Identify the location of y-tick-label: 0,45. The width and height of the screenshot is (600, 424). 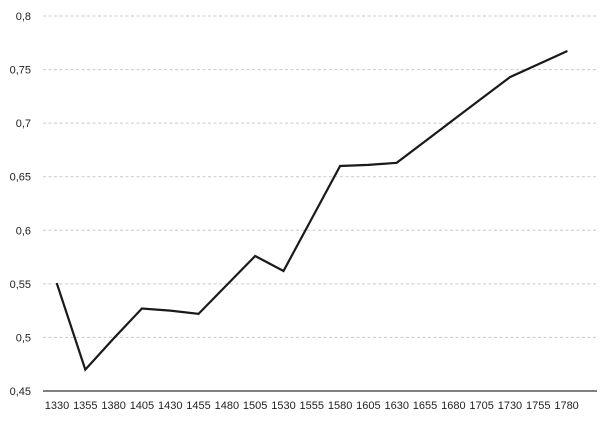
(20, 392).